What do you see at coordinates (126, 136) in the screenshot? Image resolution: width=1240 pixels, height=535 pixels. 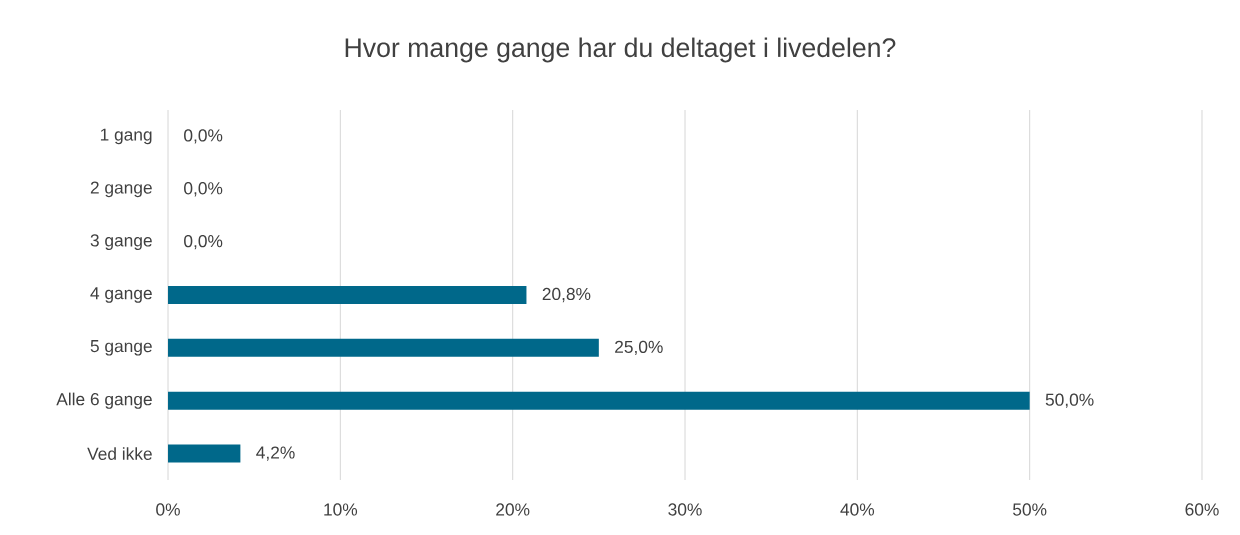 I see `y-tick-label: 1 gang` at bounding box center [126, 136].